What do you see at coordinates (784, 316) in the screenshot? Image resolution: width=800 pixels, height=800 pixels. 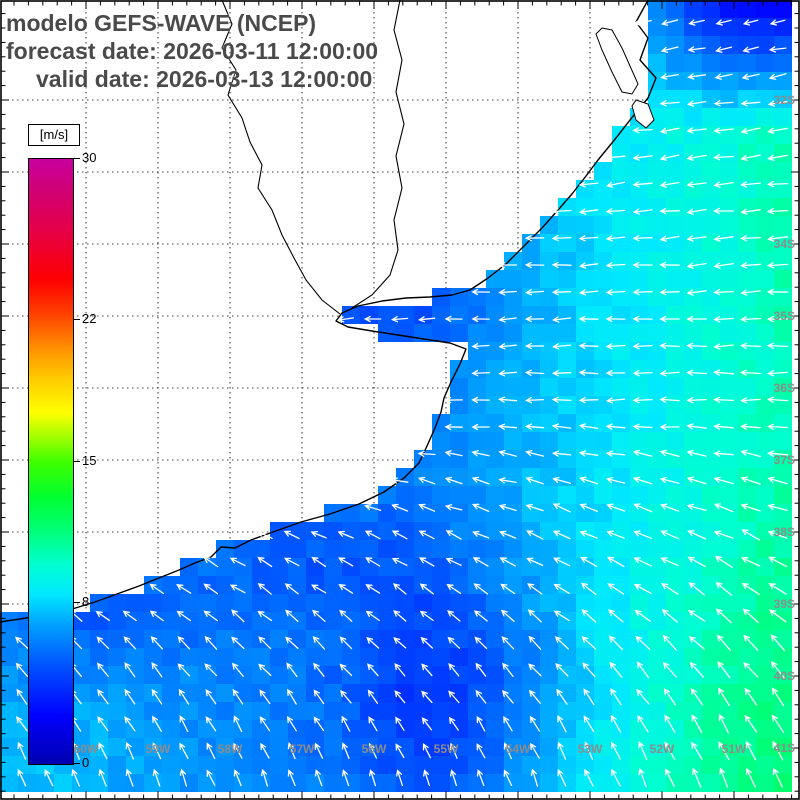 I see `lat-label-35S: 35S` at bounding box center [784, 316].